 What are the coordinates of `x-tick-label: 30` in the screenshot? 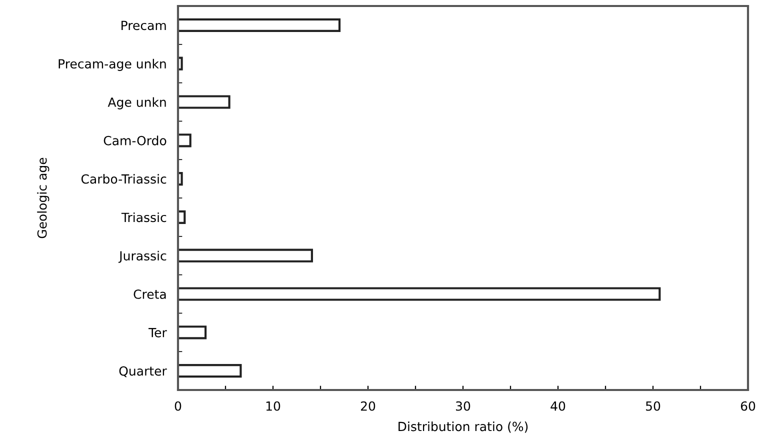 It's located at (463, 406).